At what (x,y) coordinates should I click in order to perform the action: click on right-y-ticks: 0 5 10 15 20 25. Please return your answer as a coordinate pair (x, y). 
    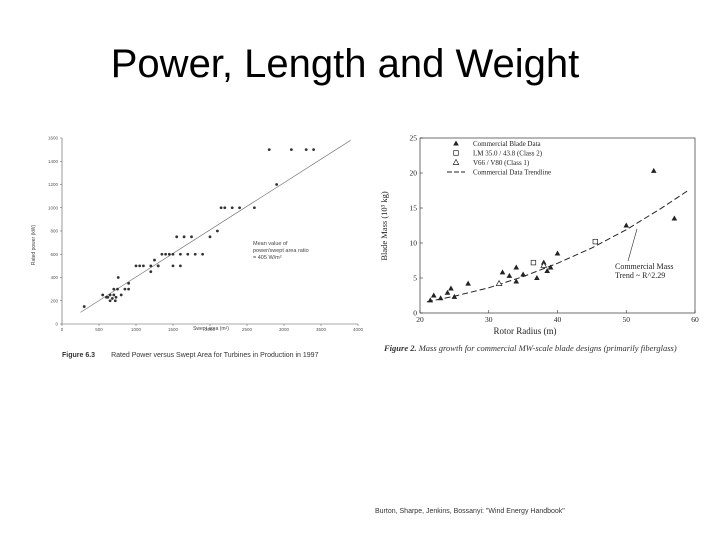
    Looking at the image, I should click on (416, 226).